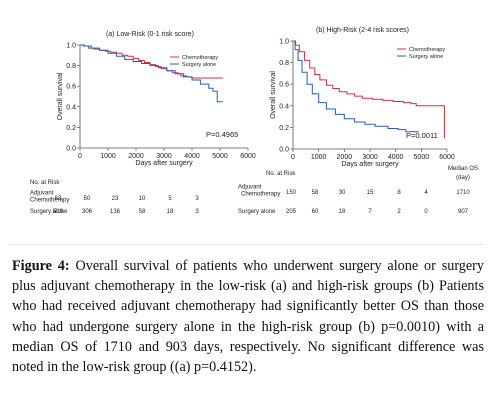 The image size is (492, 412). Describe the element at coordinates (87, 212) in the screenshot. I see `risk-cell-a: 306` at that location.